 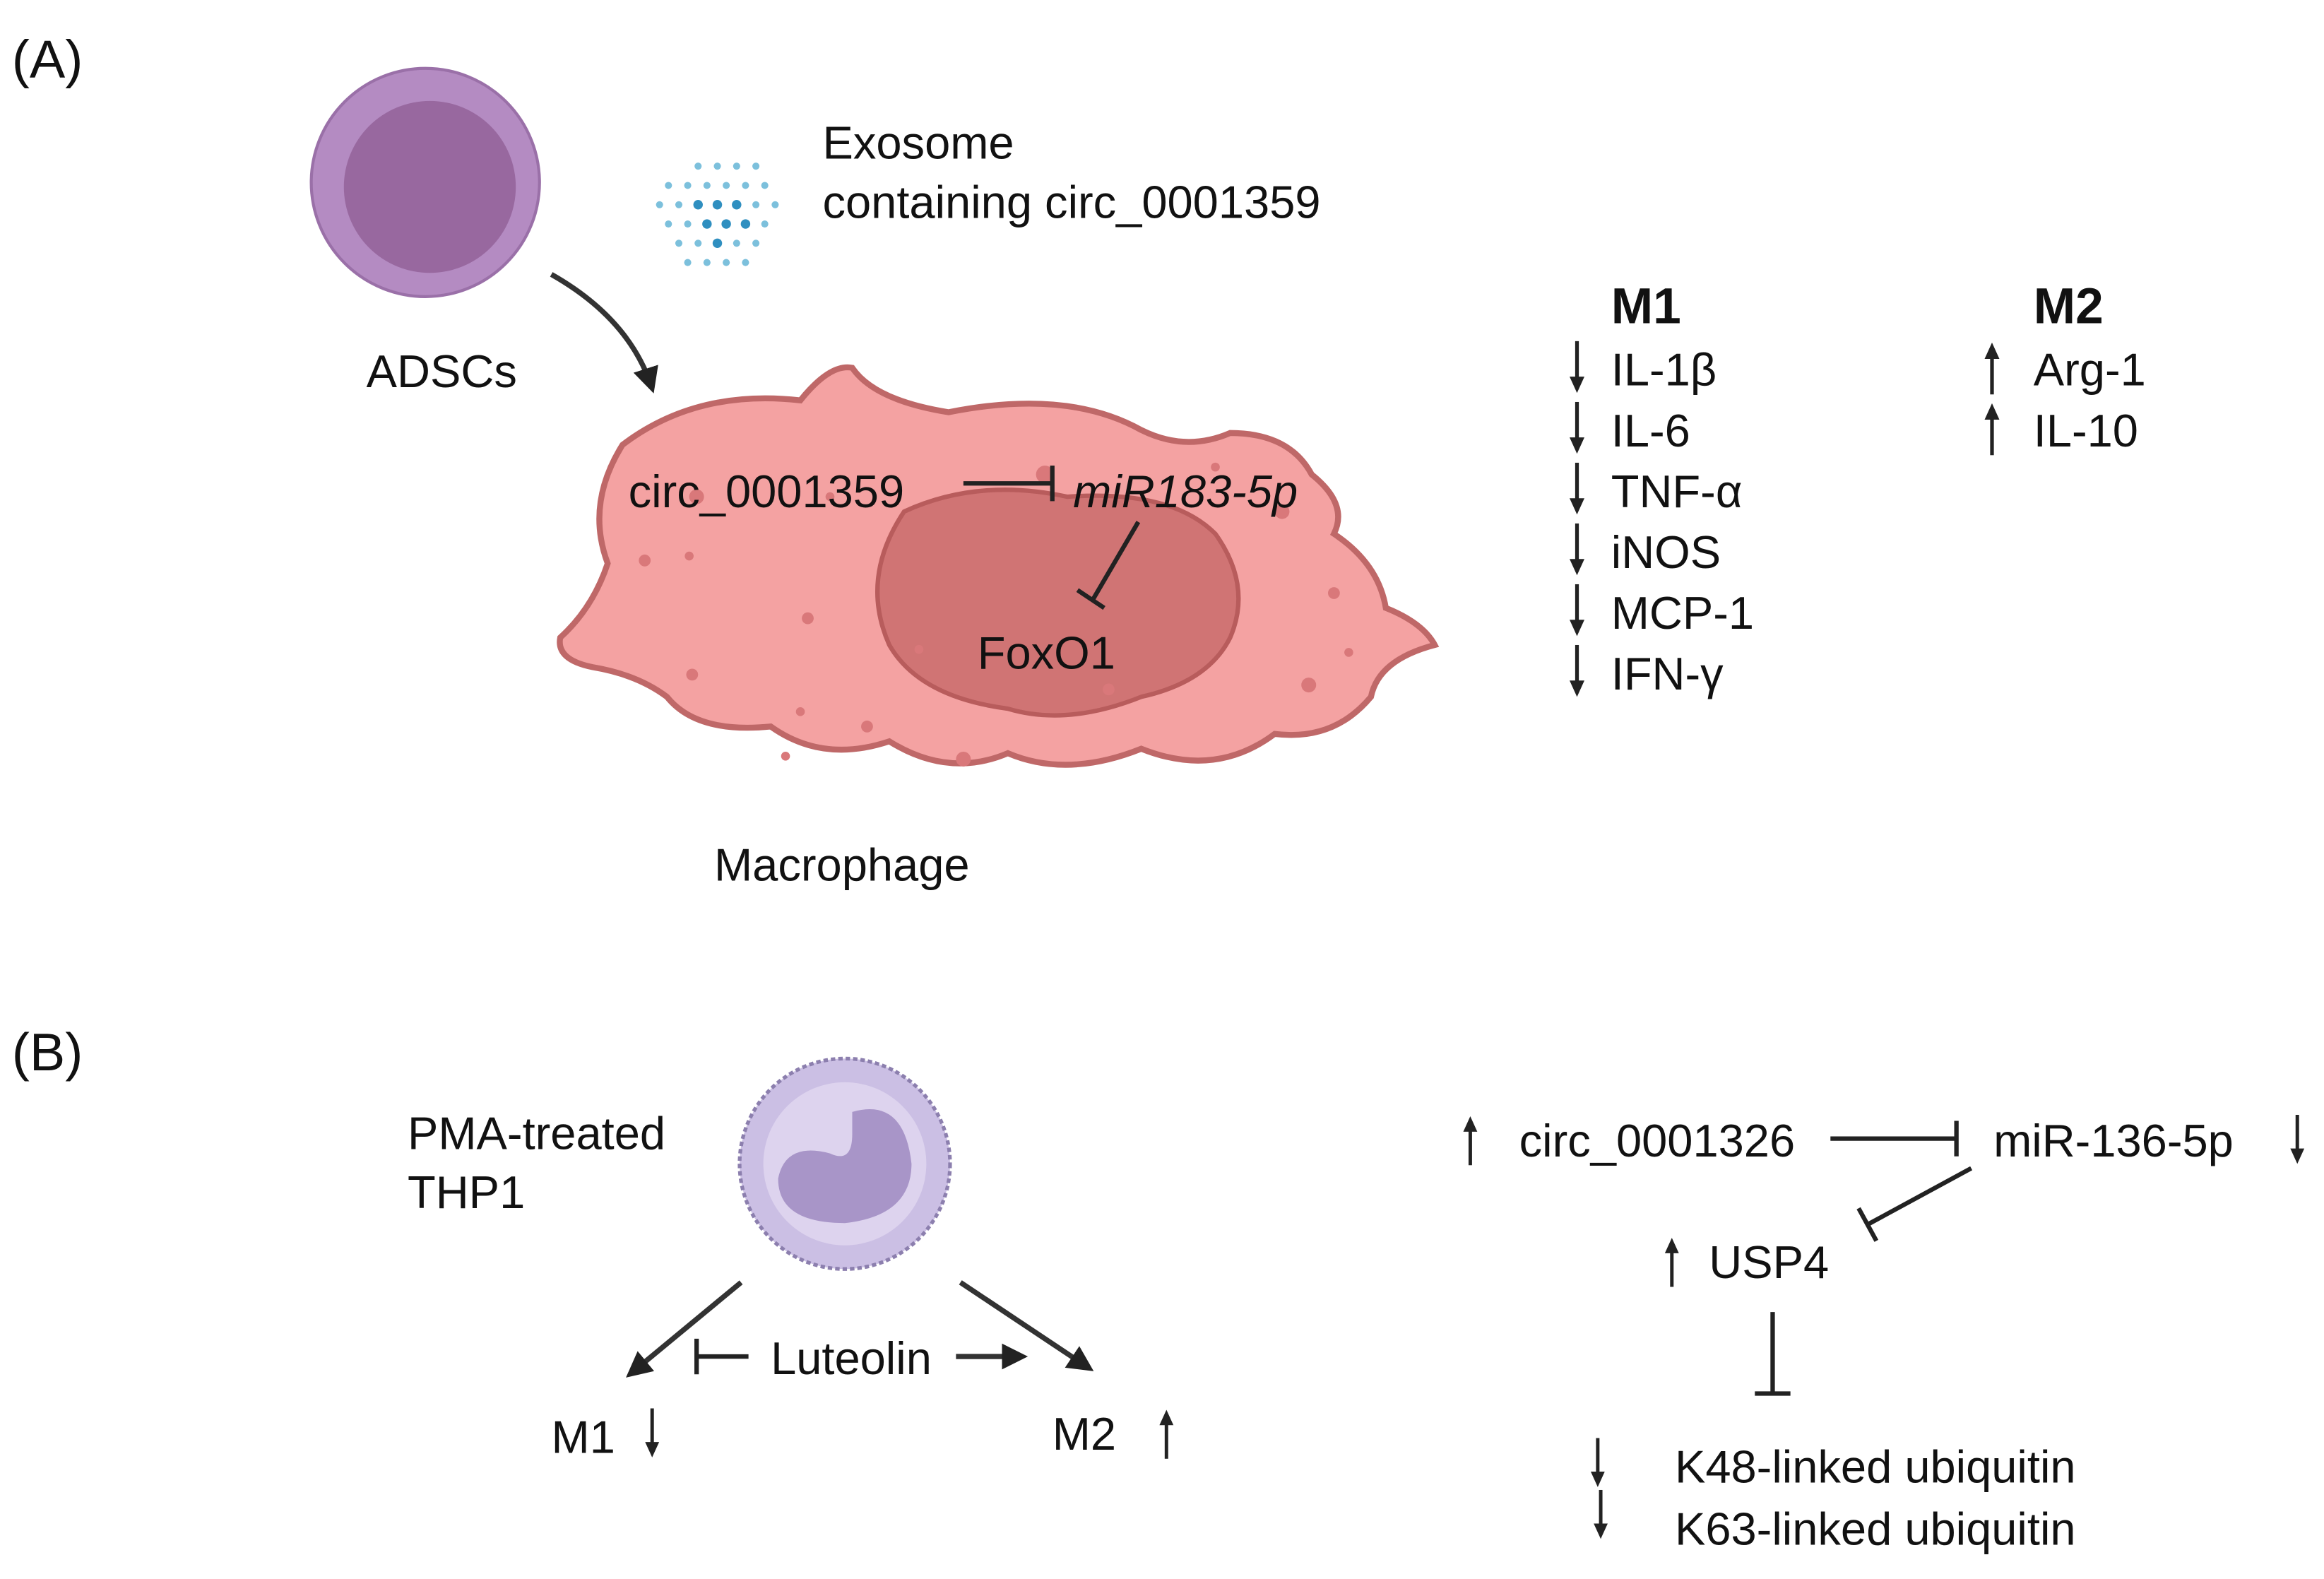 I want to click on m1-label: M1, so click(x=583, y=1436).